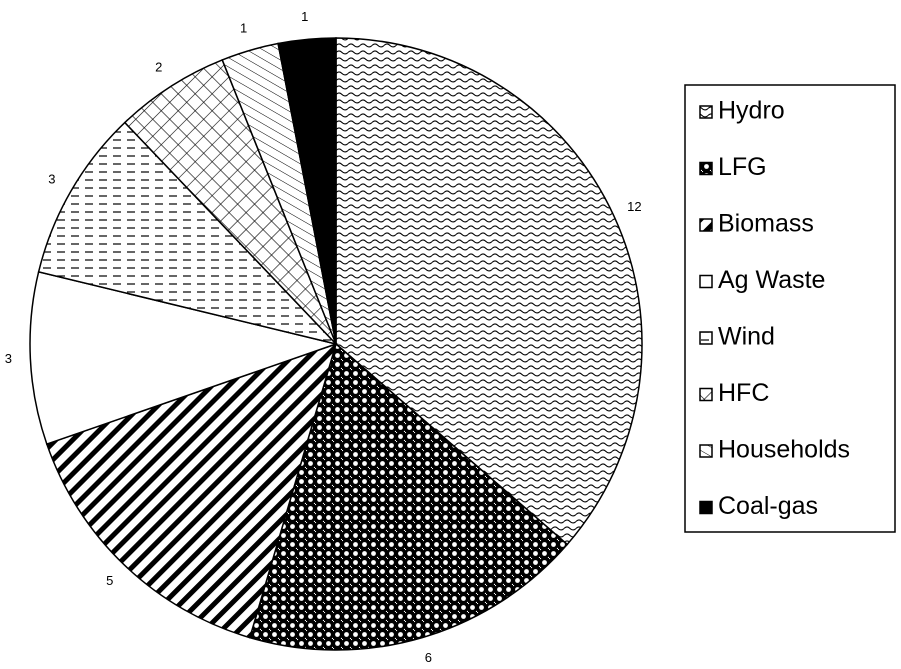  I want to click on legend-label-households: Households, so click(784, 450).